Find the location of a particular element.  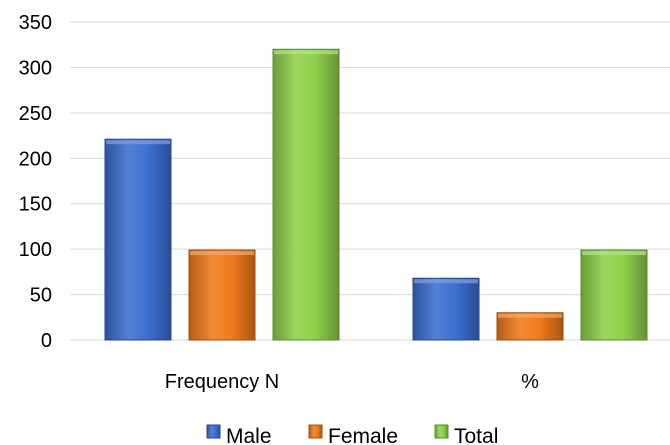

bar-total-frequency-n is located at coordinates (306, 194).